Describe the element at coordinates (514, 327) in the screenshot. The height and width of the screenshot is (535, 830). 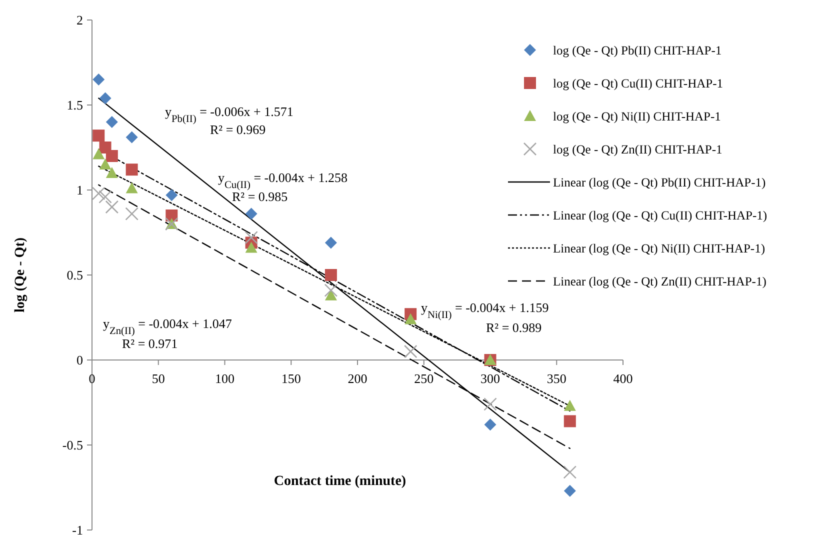
I see `annotation: R² = 0.989` at that location.